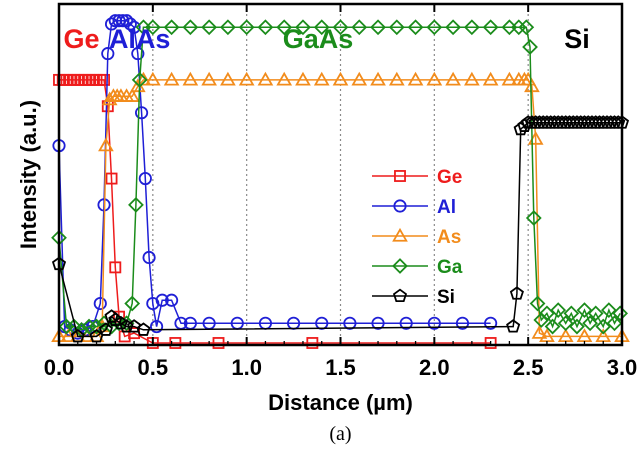 The height and width of the screenshot is (449, 644). I want to click on y-axis-title: Intensity (a.u.), so click(28, 174).